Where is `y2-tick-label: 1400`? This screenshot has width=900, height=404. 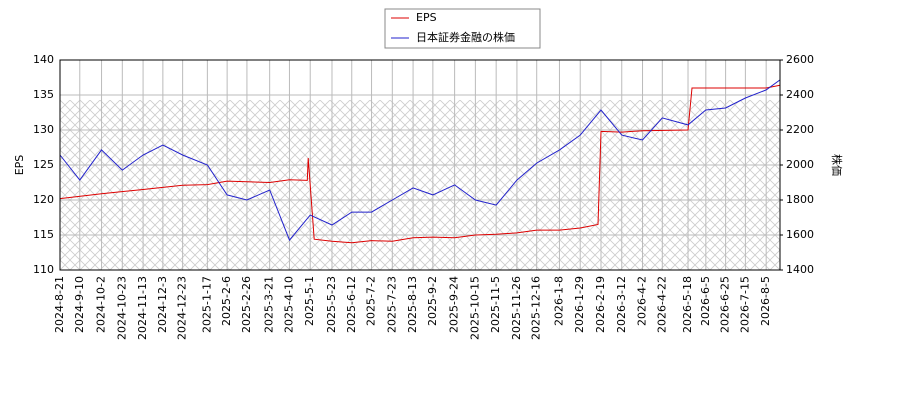
y2-tick-label: 1400 is located at coordinates (800, 269).